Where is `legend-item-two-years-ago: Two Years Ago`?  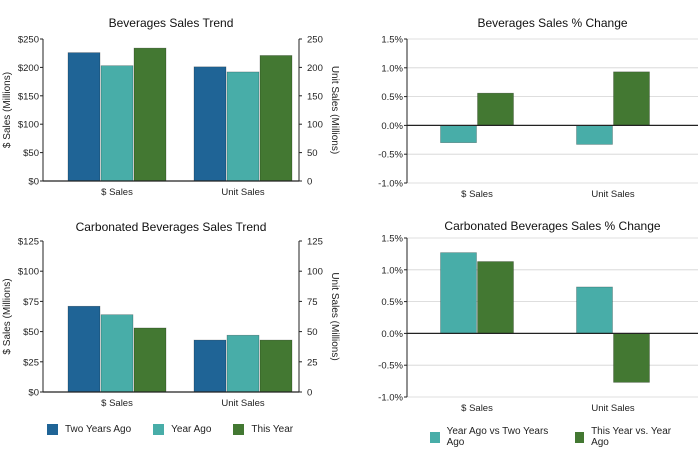
legend-item-two-years-ago: Two Years Ago is located at coordinates (89, 429).